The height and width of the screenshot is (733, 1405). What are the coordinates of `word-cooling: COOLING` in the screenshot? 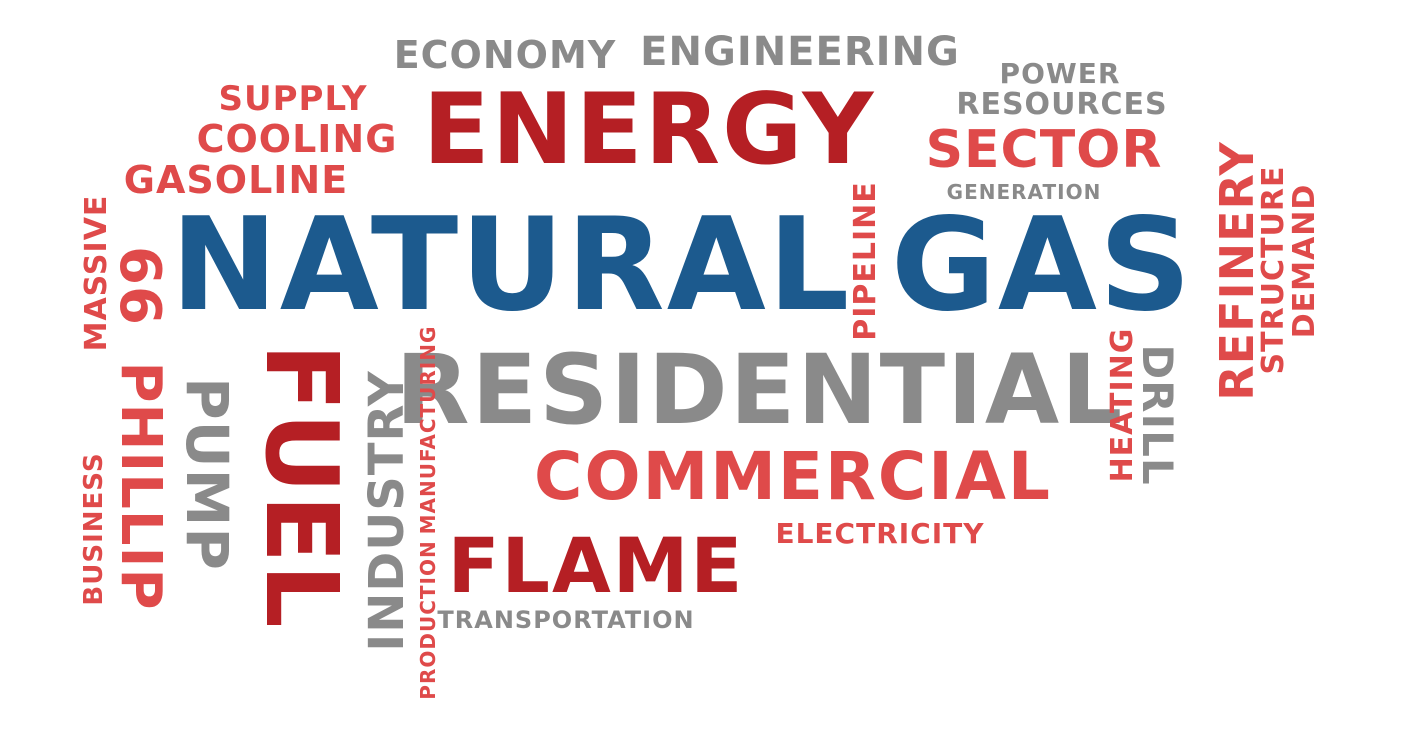 It's located at (297, 139).